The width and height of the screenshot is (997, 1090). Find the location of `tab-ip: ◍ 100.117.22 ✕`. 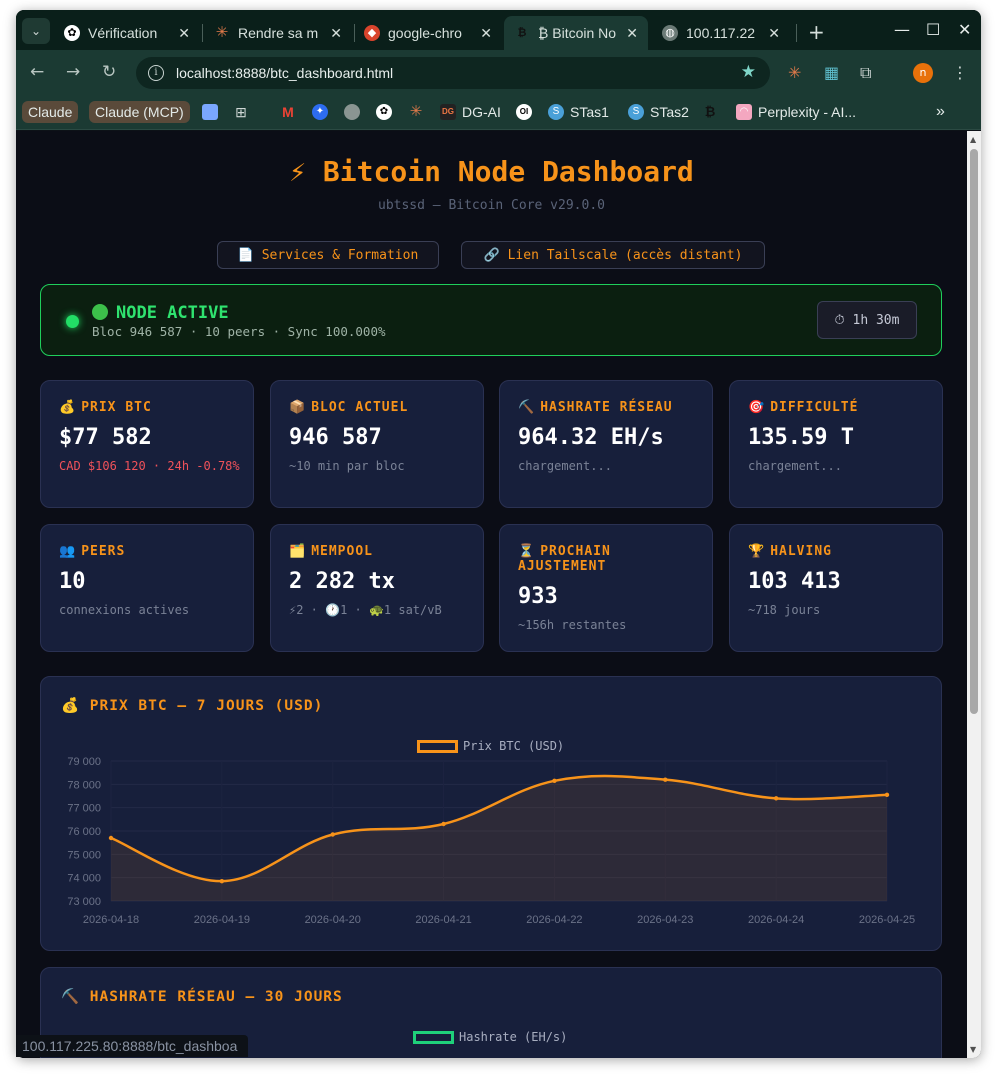

tab-ip: ◍ 100.117.22 ✕ is located at coordinates (721, 33).